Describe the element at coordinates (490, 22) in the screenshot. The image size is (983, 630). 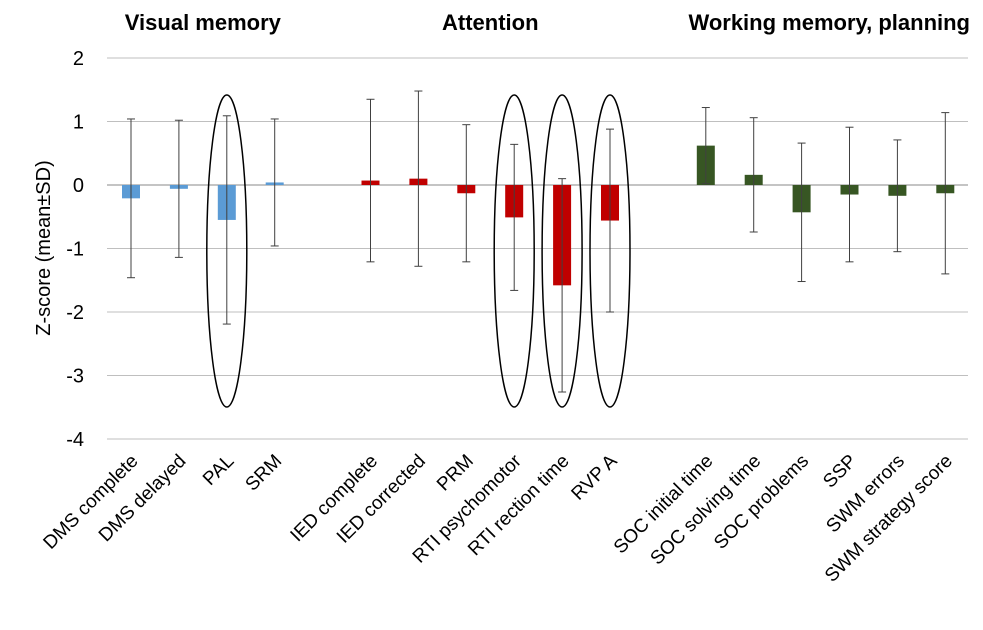
I see `group-title: Attention` at that location.